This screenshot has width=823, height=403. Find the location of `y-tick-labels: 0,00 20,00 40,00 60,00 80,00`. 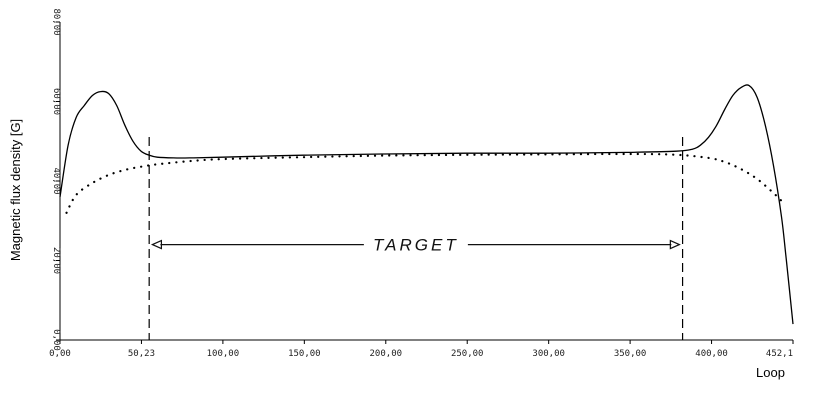

y-tick-labels: 0,00 20,00 40,00 60,00 80,00 is located at coordinates (56, 179).